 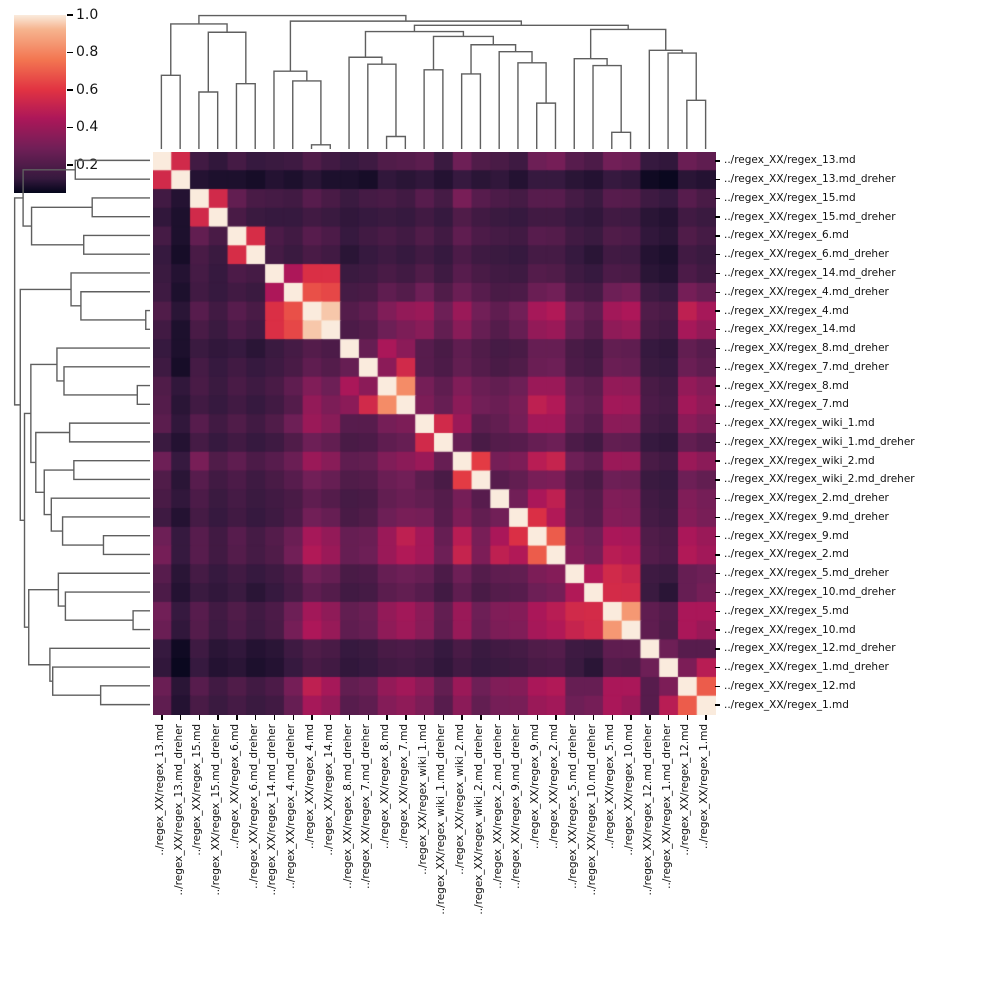 What do you see at coordinates (159, 790) in the screenshot?
I see `col-label: ../regex_XX/regex_13.md` at bounding box center [159, 790].